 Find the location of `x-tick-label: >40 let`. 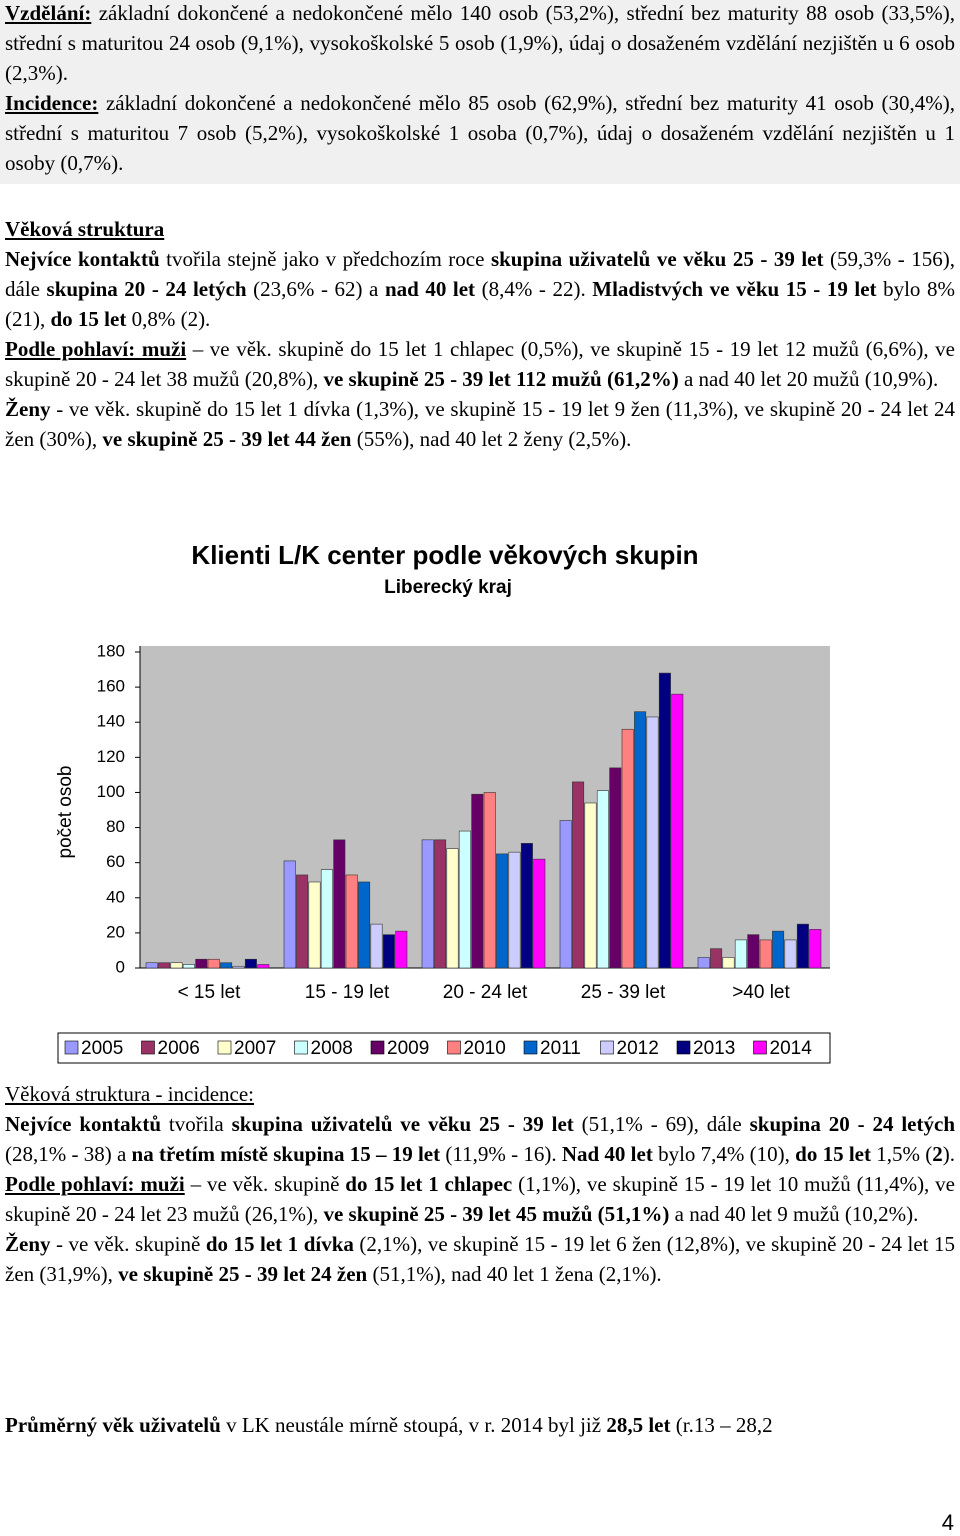

x-tick-label: >40 let is located at coordinates (761, 992).